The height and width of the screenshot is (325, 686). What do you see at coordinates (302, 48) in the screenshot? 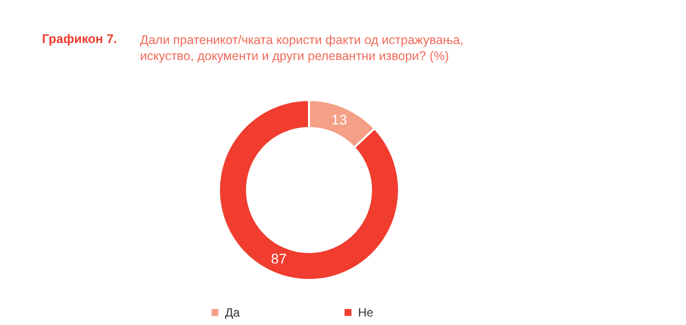
I see `chart-subtitle: Дали пратеникот/чката користи факти од истражувања, искуство, документи и други релевантни извори? (%)` at bounding box center [302, 48].